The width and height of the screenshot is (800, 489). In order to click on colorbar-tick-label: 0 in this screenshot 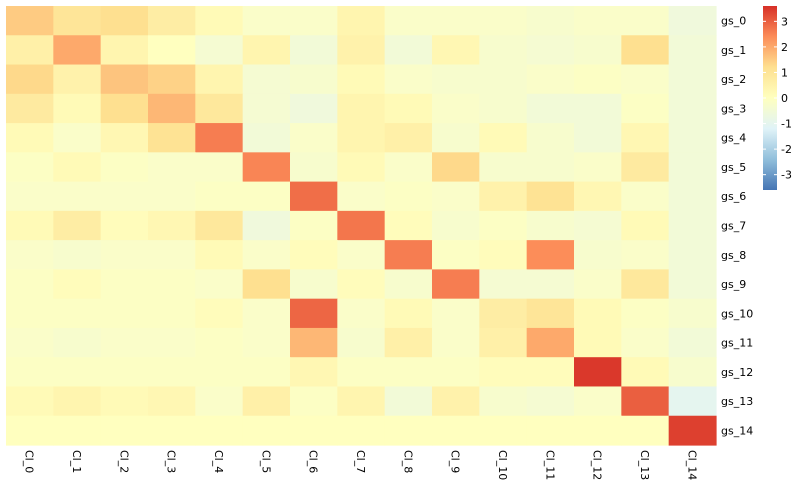, I will do `click(784, 98)`.